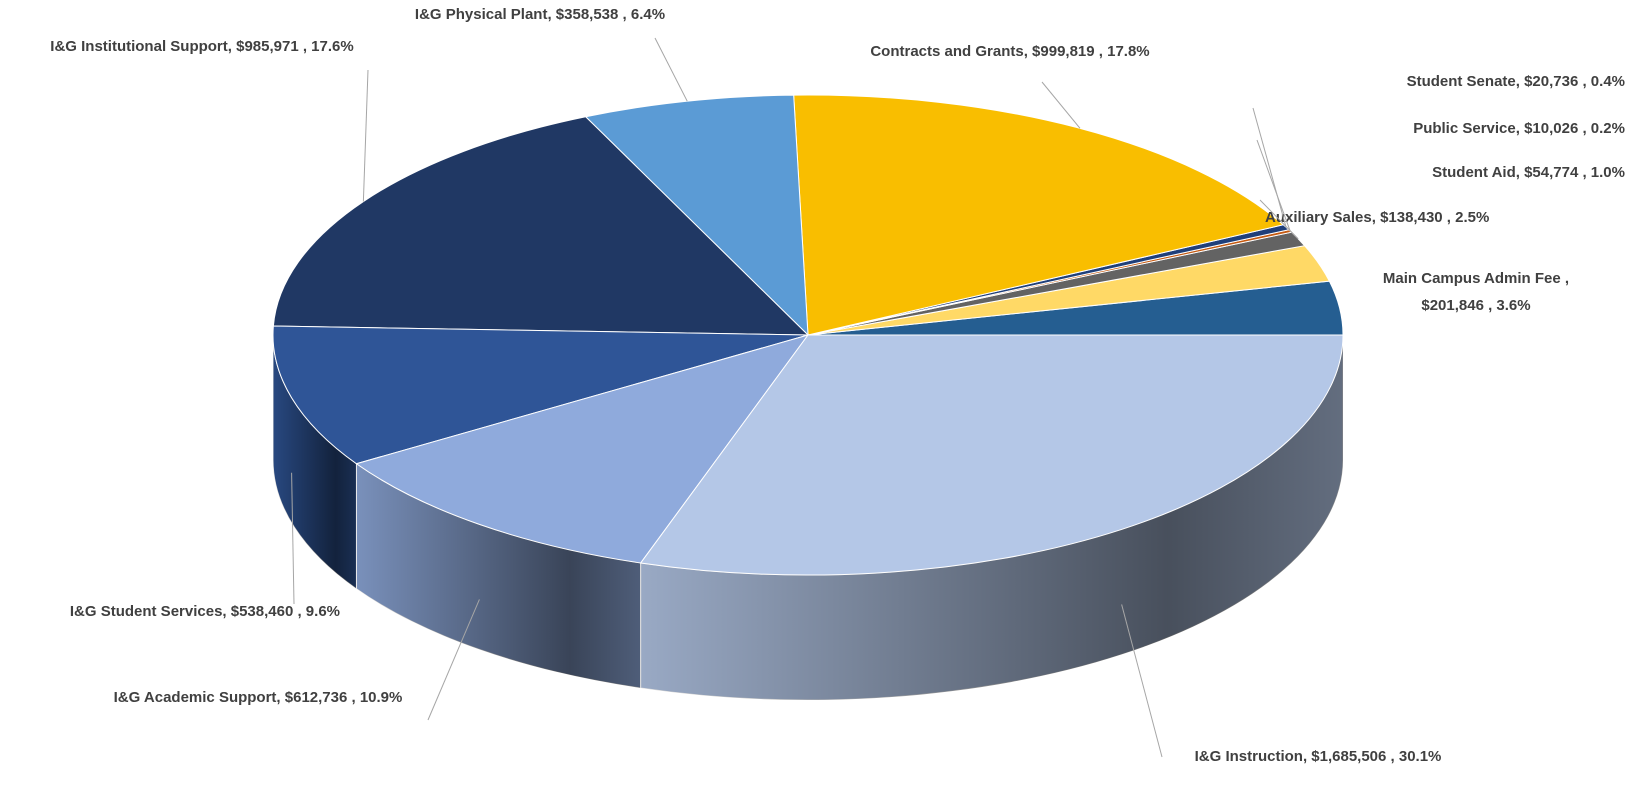 This screenshot has height=808, width=1638. I want to click on data-label-line: Student Senate, $20,736 , 0.4%, so click(1516, 81).